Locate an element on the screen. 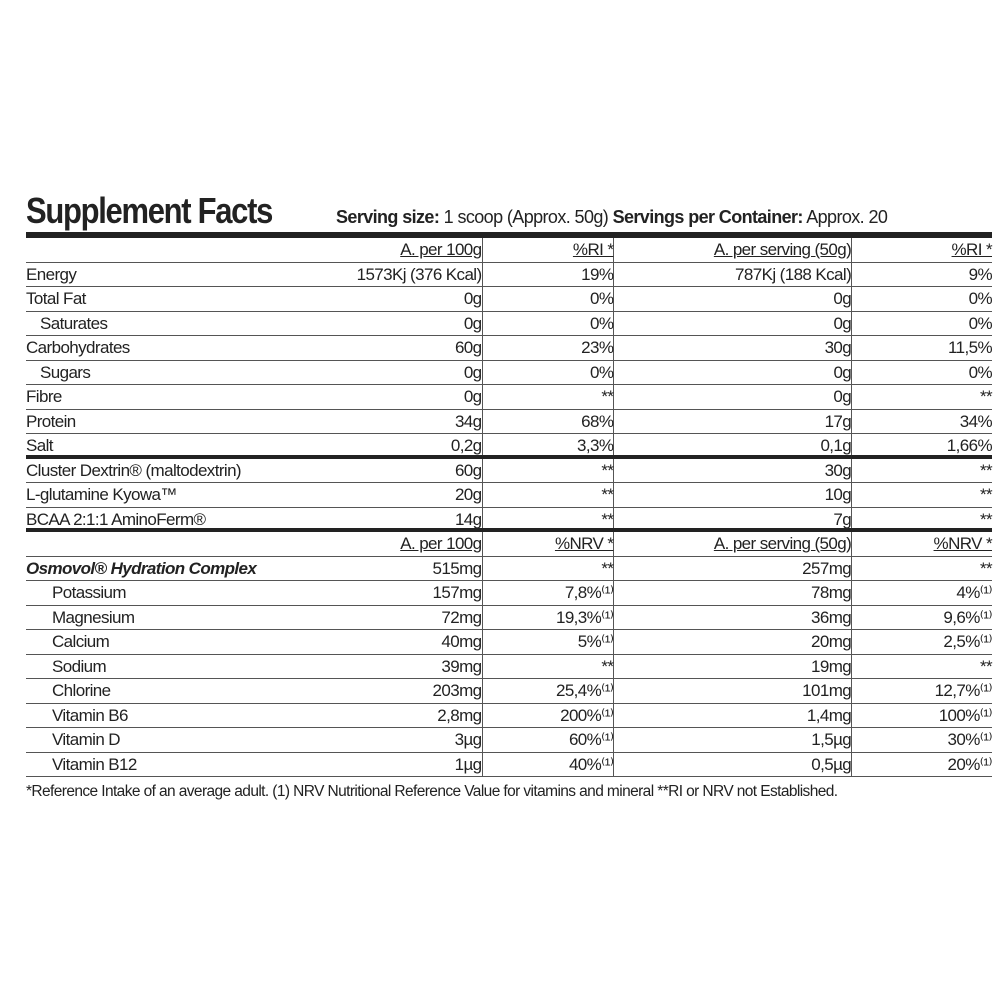 This screenshot has width=1000, height=1000. header-ri-serving: %RI * is located at coordinates (972, 249).